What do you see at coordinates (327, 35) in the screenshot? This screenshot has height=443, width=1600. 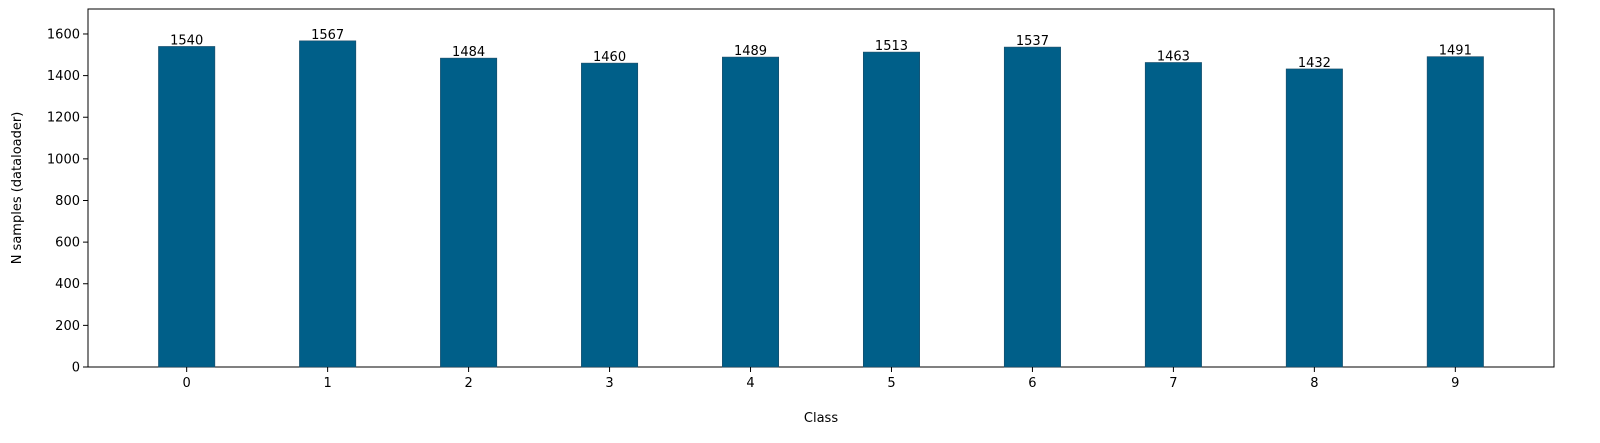 I see `bar-value-label: 1567` at bounding box center [327, 35].